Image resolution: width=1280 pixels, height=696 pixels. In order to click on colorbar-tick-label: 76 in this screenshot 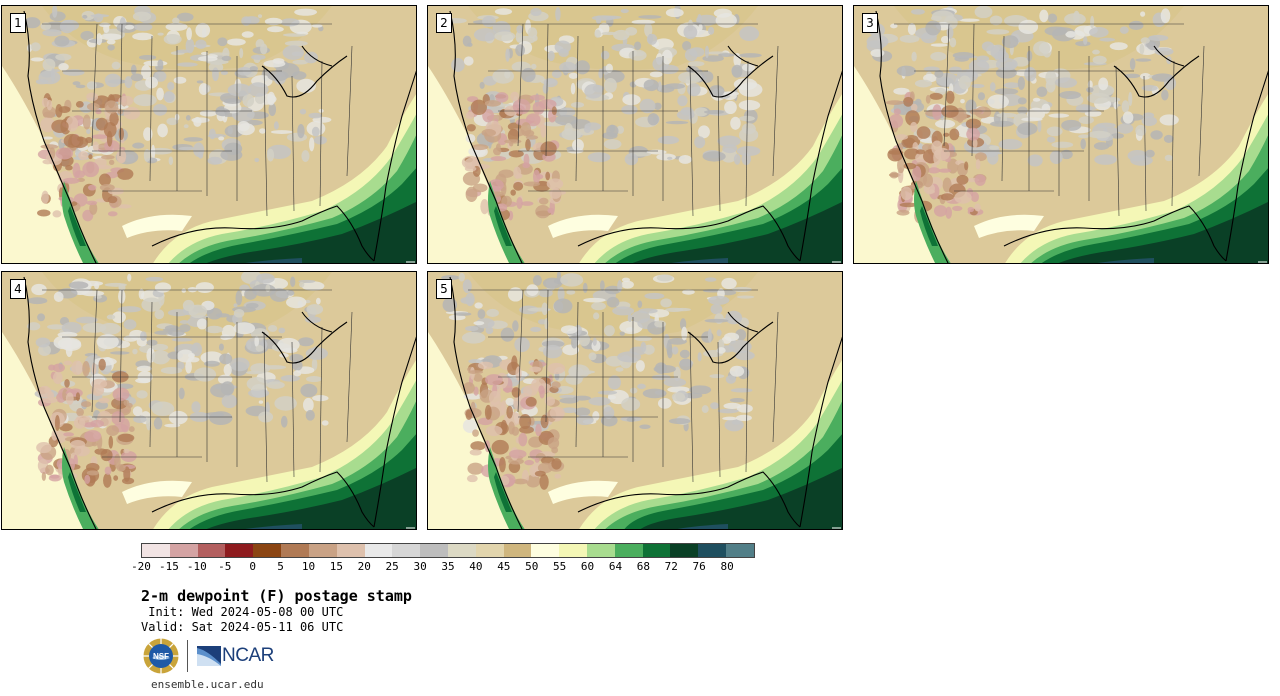, I will do `click(699, 566)`.